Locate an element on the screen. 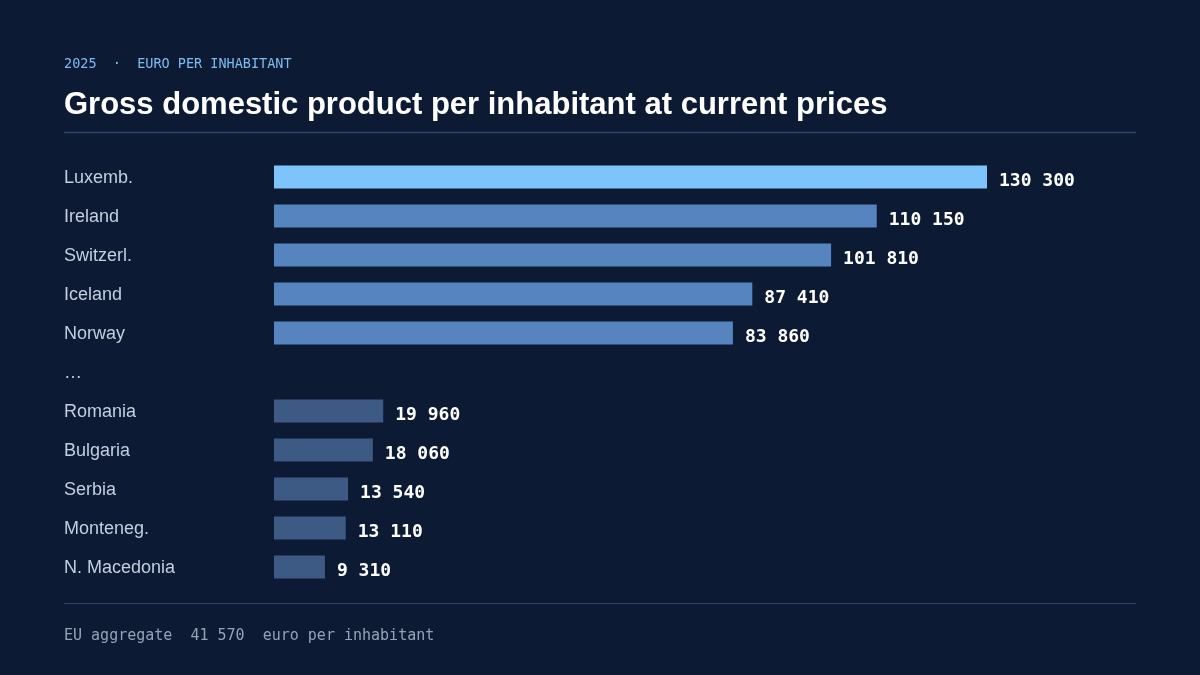  chart-title: Gross domestic product per inhabitant at current prices is located at coordinates (476, 103).